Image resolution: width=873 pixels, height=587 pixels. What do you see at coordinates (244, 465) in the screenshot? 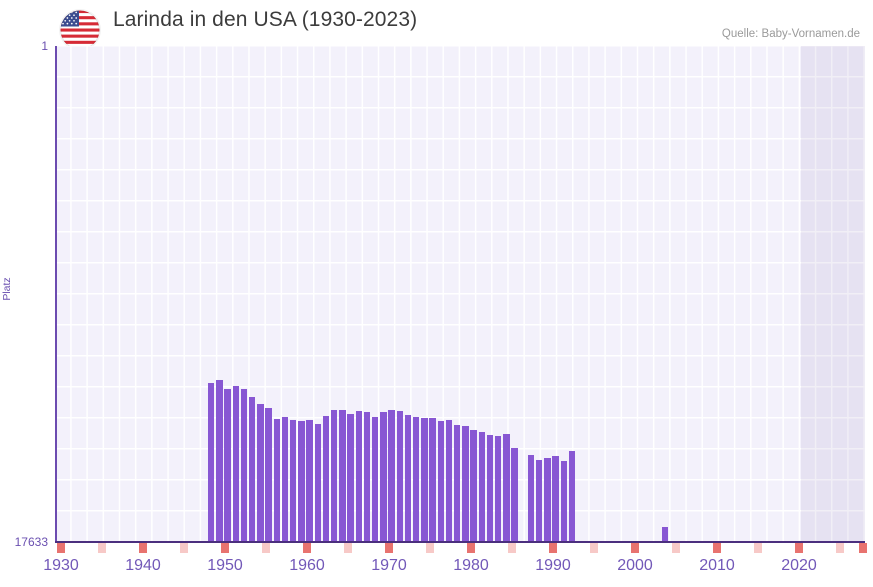
I see `bar-1952` at bounding box center [244, 465].